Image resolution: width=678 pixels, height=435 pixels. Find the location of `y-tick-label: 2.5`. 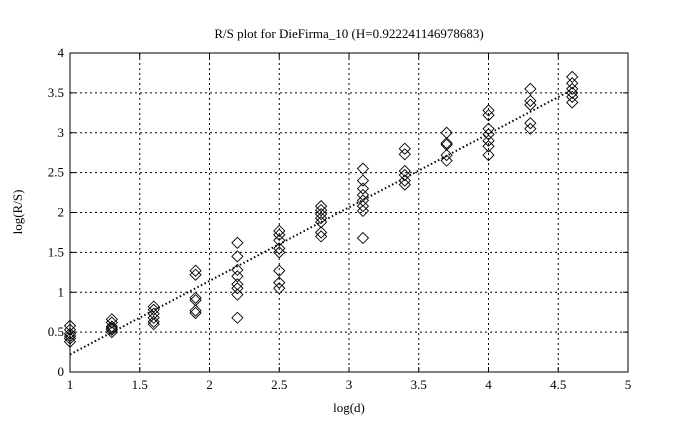

y-tick-label: 2.5 is located at coordinates (56, 172).